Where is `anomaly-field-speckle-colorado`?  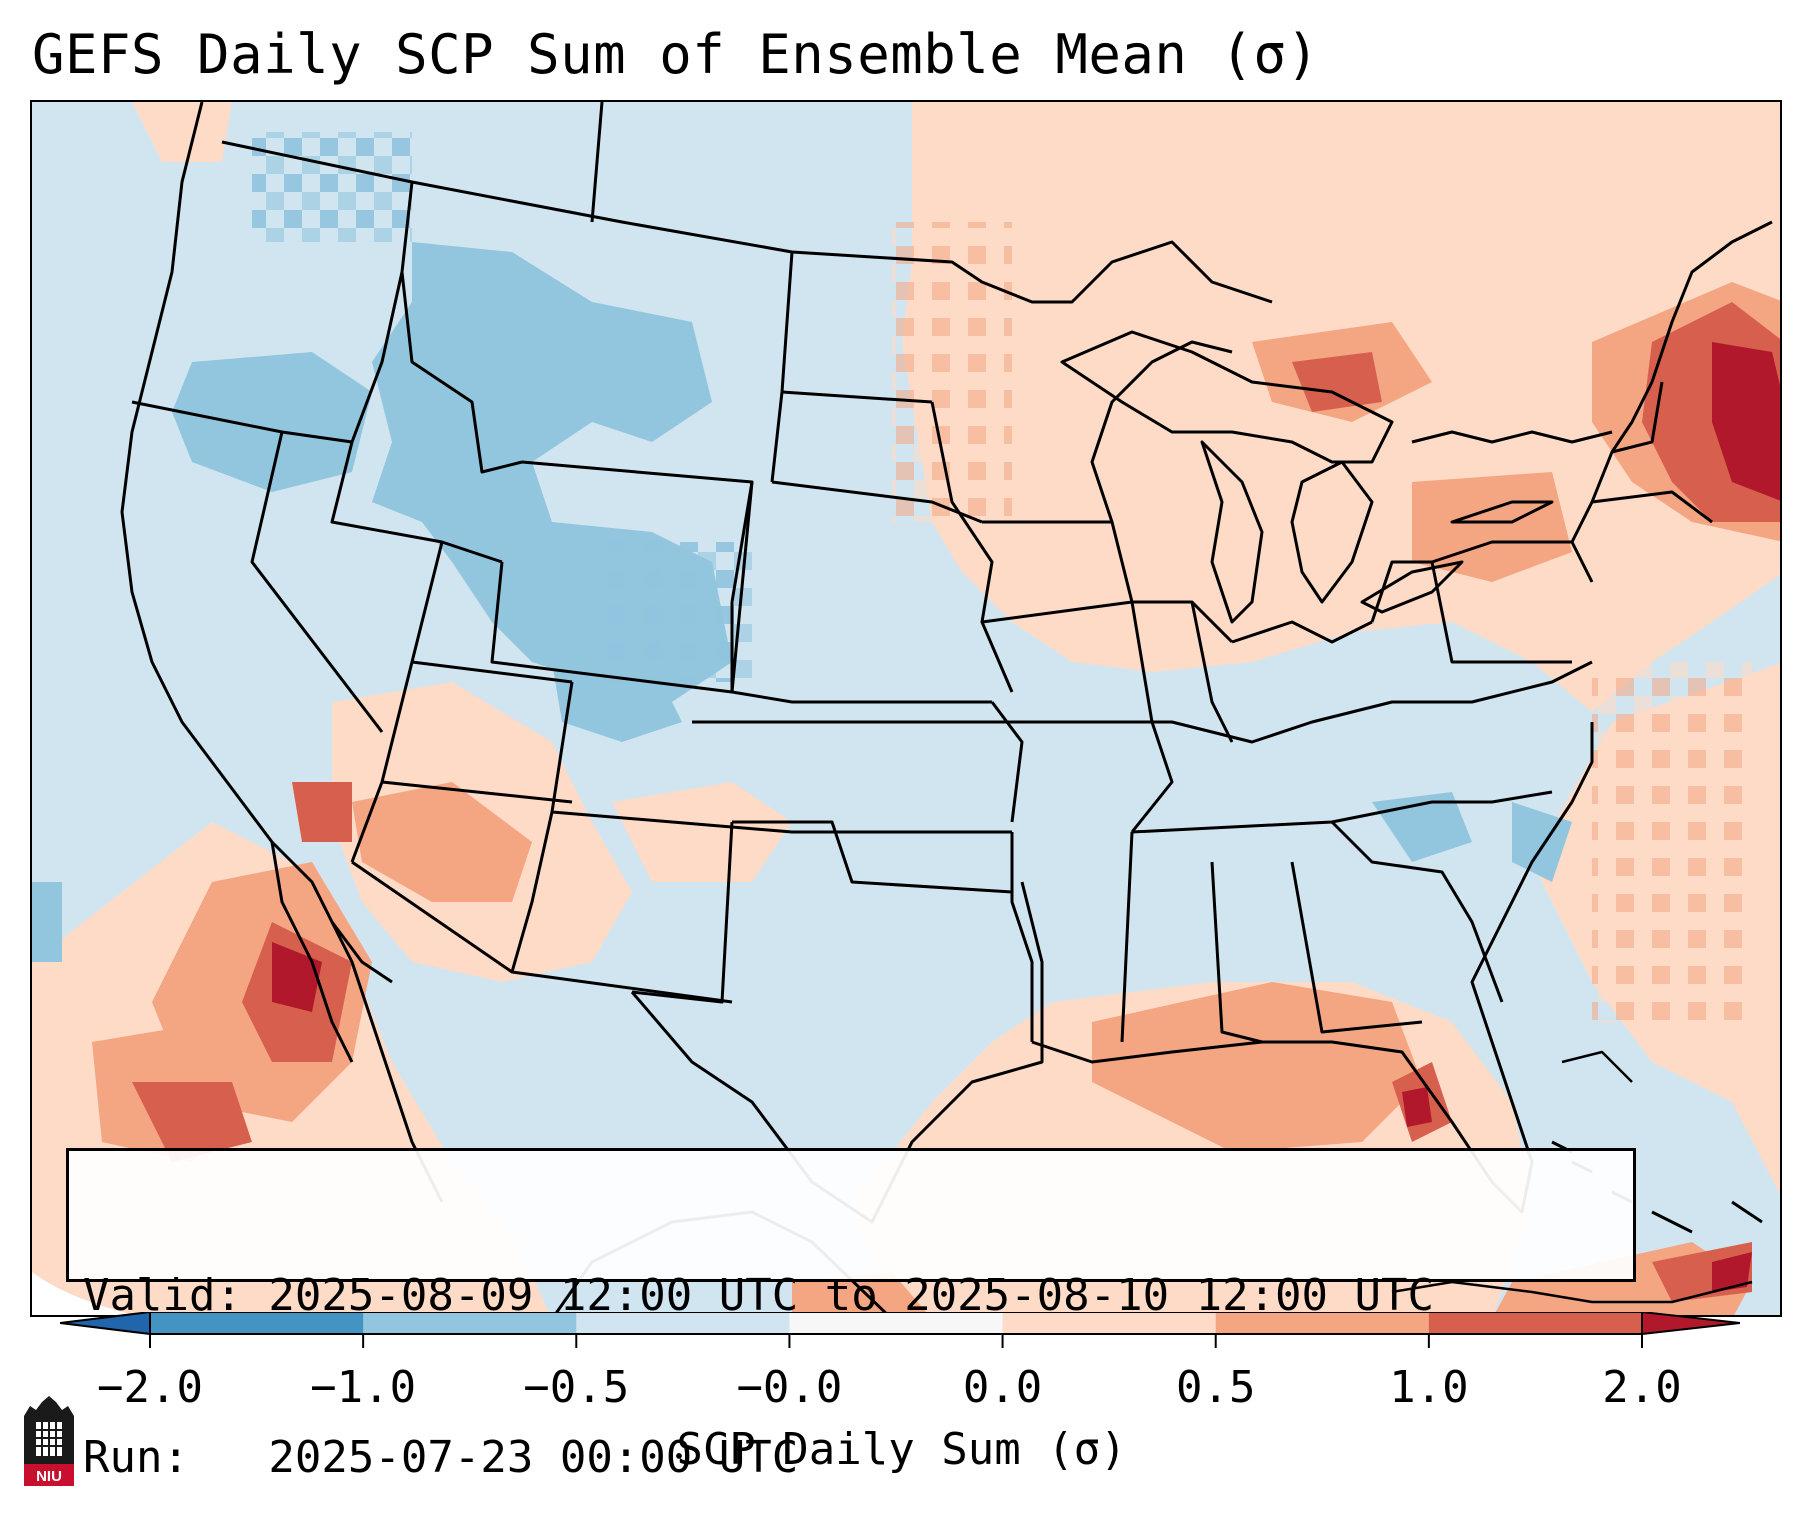 anomaly-field-speckle-colorado is located at coordinates (672, 612).